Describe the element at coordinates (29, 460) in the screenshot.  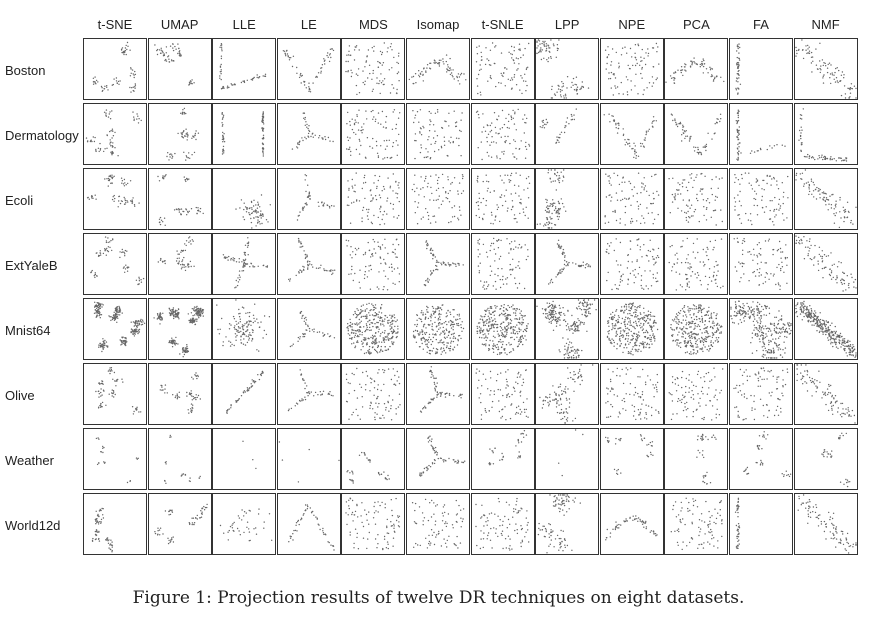
I see `row-label: Weather` at that location.